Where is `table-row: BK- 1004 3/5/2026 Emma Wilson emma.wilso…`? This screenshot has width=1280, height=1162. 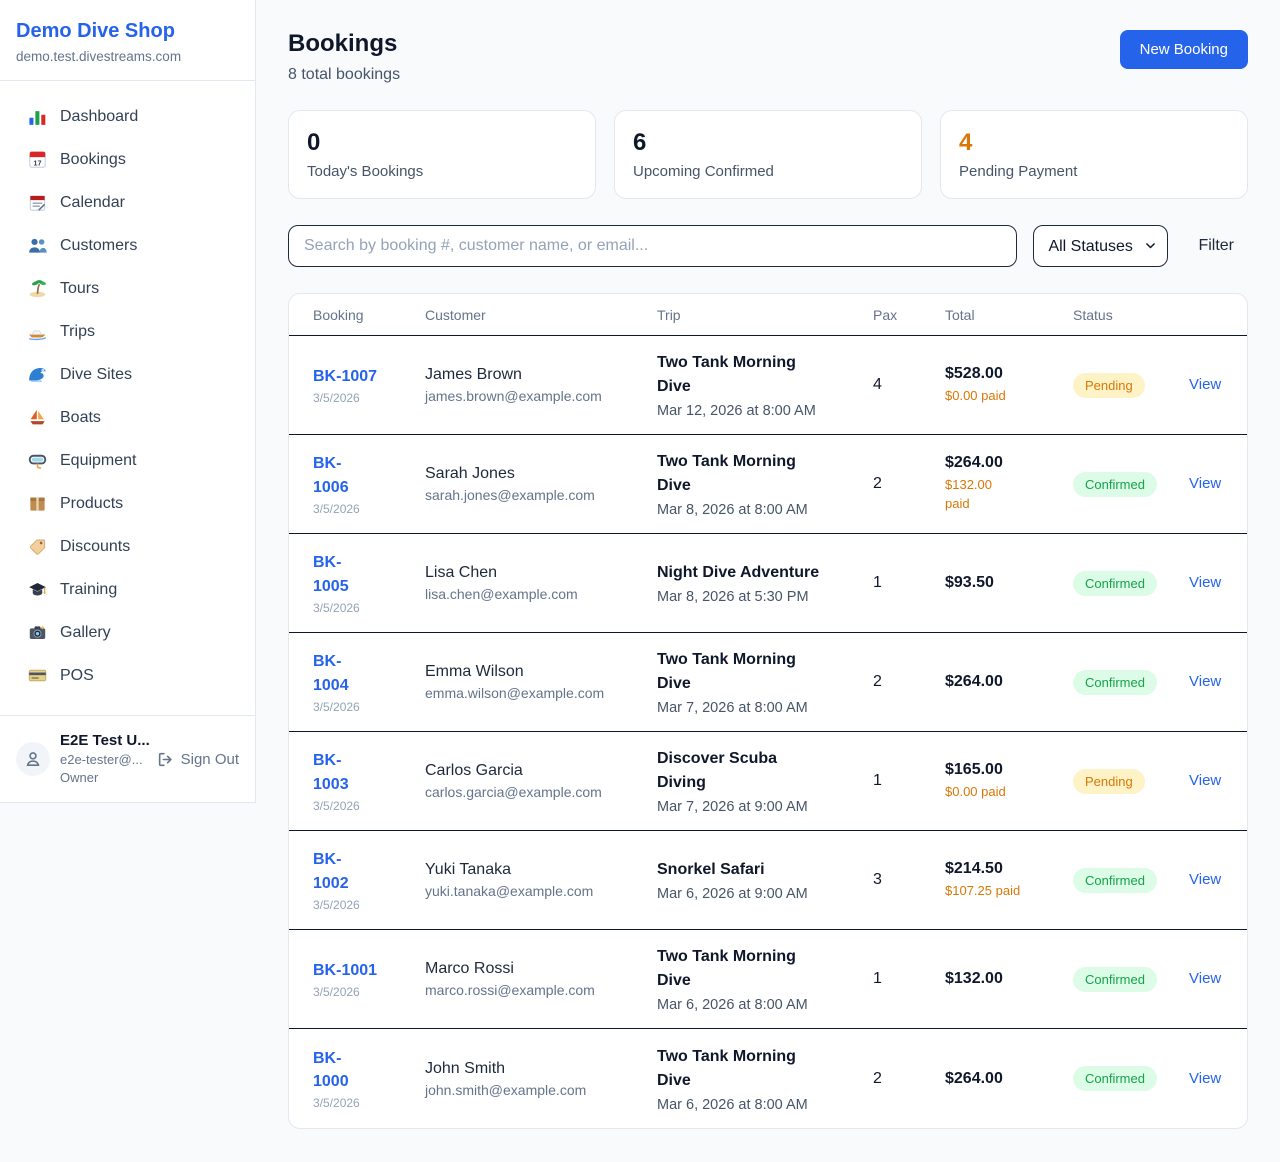 table-row: BK- 1004 3/5/2026 Emma Wilson emma.wilso… is located at coordinates (768, 682).